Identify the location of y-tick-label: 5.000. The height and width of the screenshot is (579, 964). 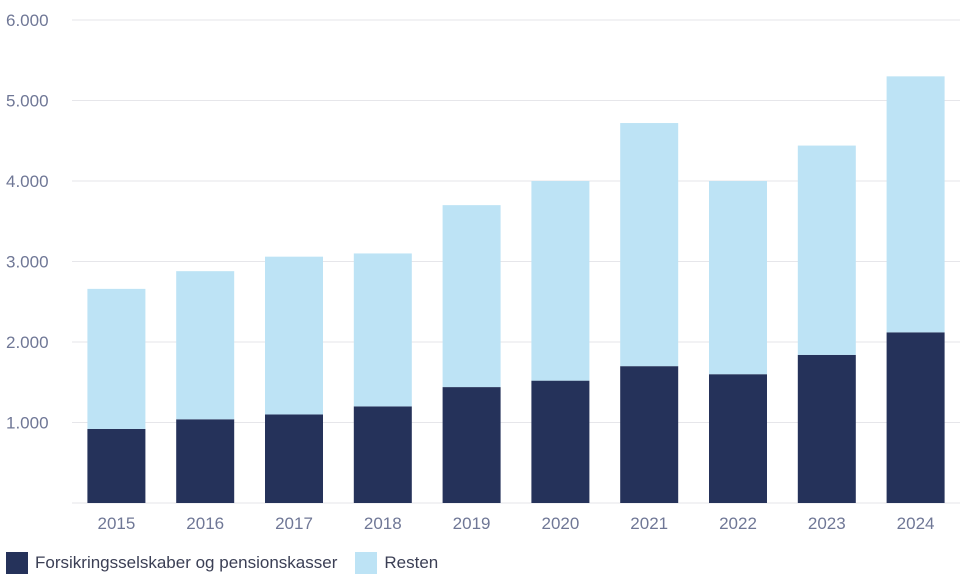
(27, 101).